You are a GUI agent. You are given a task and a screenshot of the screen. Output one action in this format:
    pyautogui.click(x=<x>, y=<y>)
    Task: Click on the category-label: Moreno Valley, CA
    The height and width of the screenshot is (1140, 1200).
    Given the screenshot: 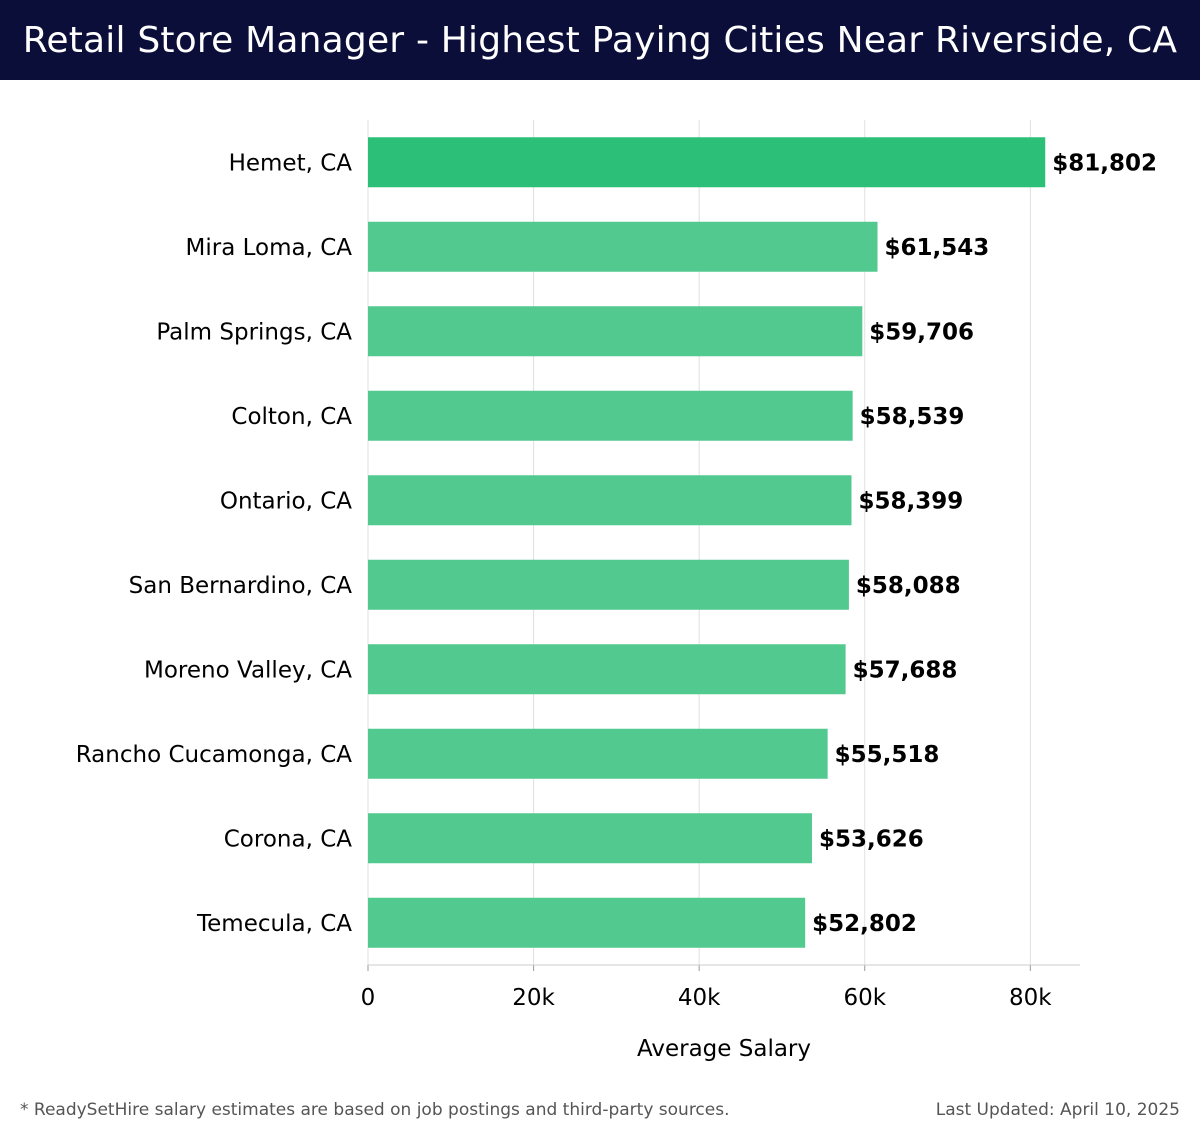 What is the action you would take?
    pyautogui.click(x=248, y=670)
    